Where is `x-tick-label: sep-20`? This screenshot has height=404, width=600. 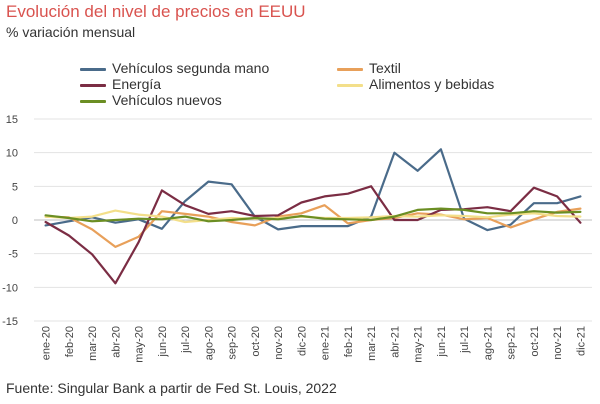 x-tick-label: sep-20 is located at coordinates (233, 343).